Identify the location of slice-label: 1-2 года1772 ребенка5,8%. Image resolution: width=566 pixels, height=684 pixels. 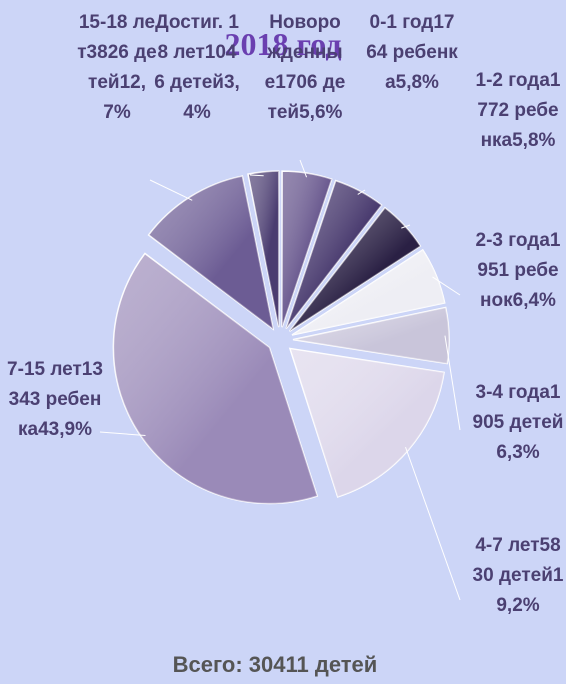
(518, 110).